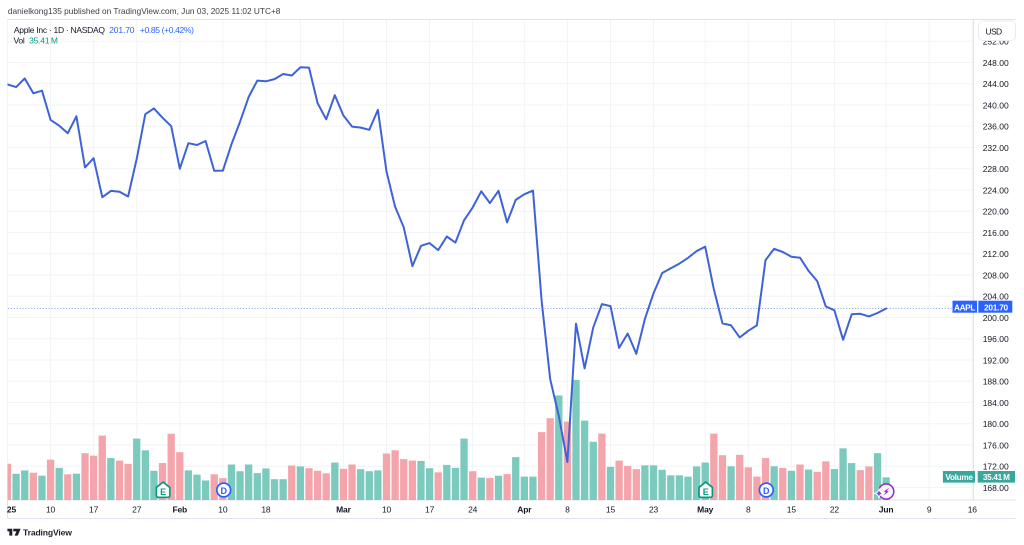  Describe the element at coordinates (996, 212) in the screenshot. I see `svg-text: 220.00` at that location.